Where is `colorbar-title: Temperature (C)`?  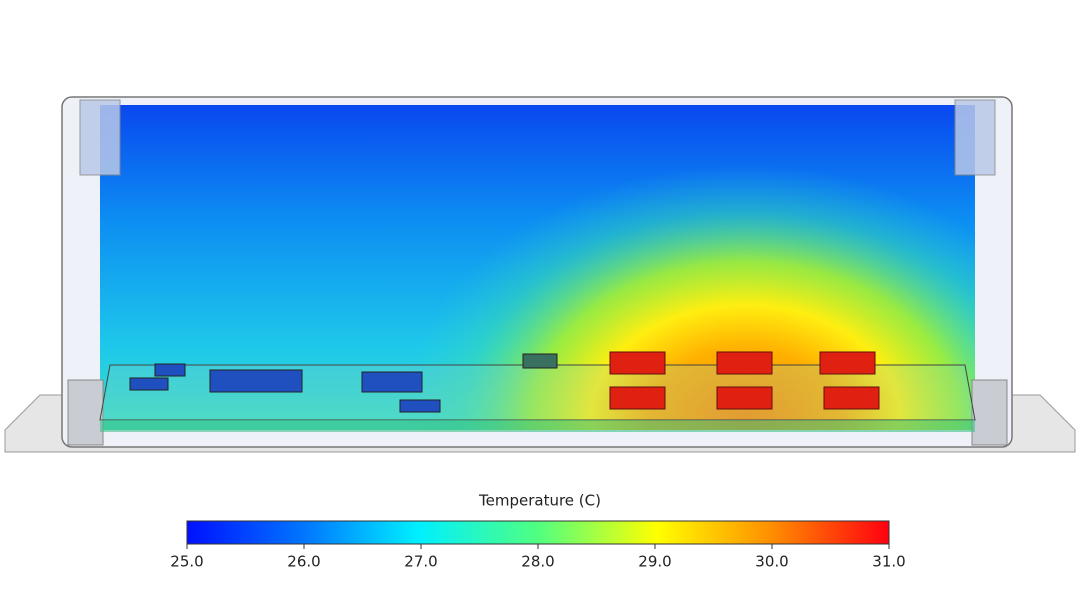
colorbar-title: Temperature (C) is located at coordinates (539, 501).